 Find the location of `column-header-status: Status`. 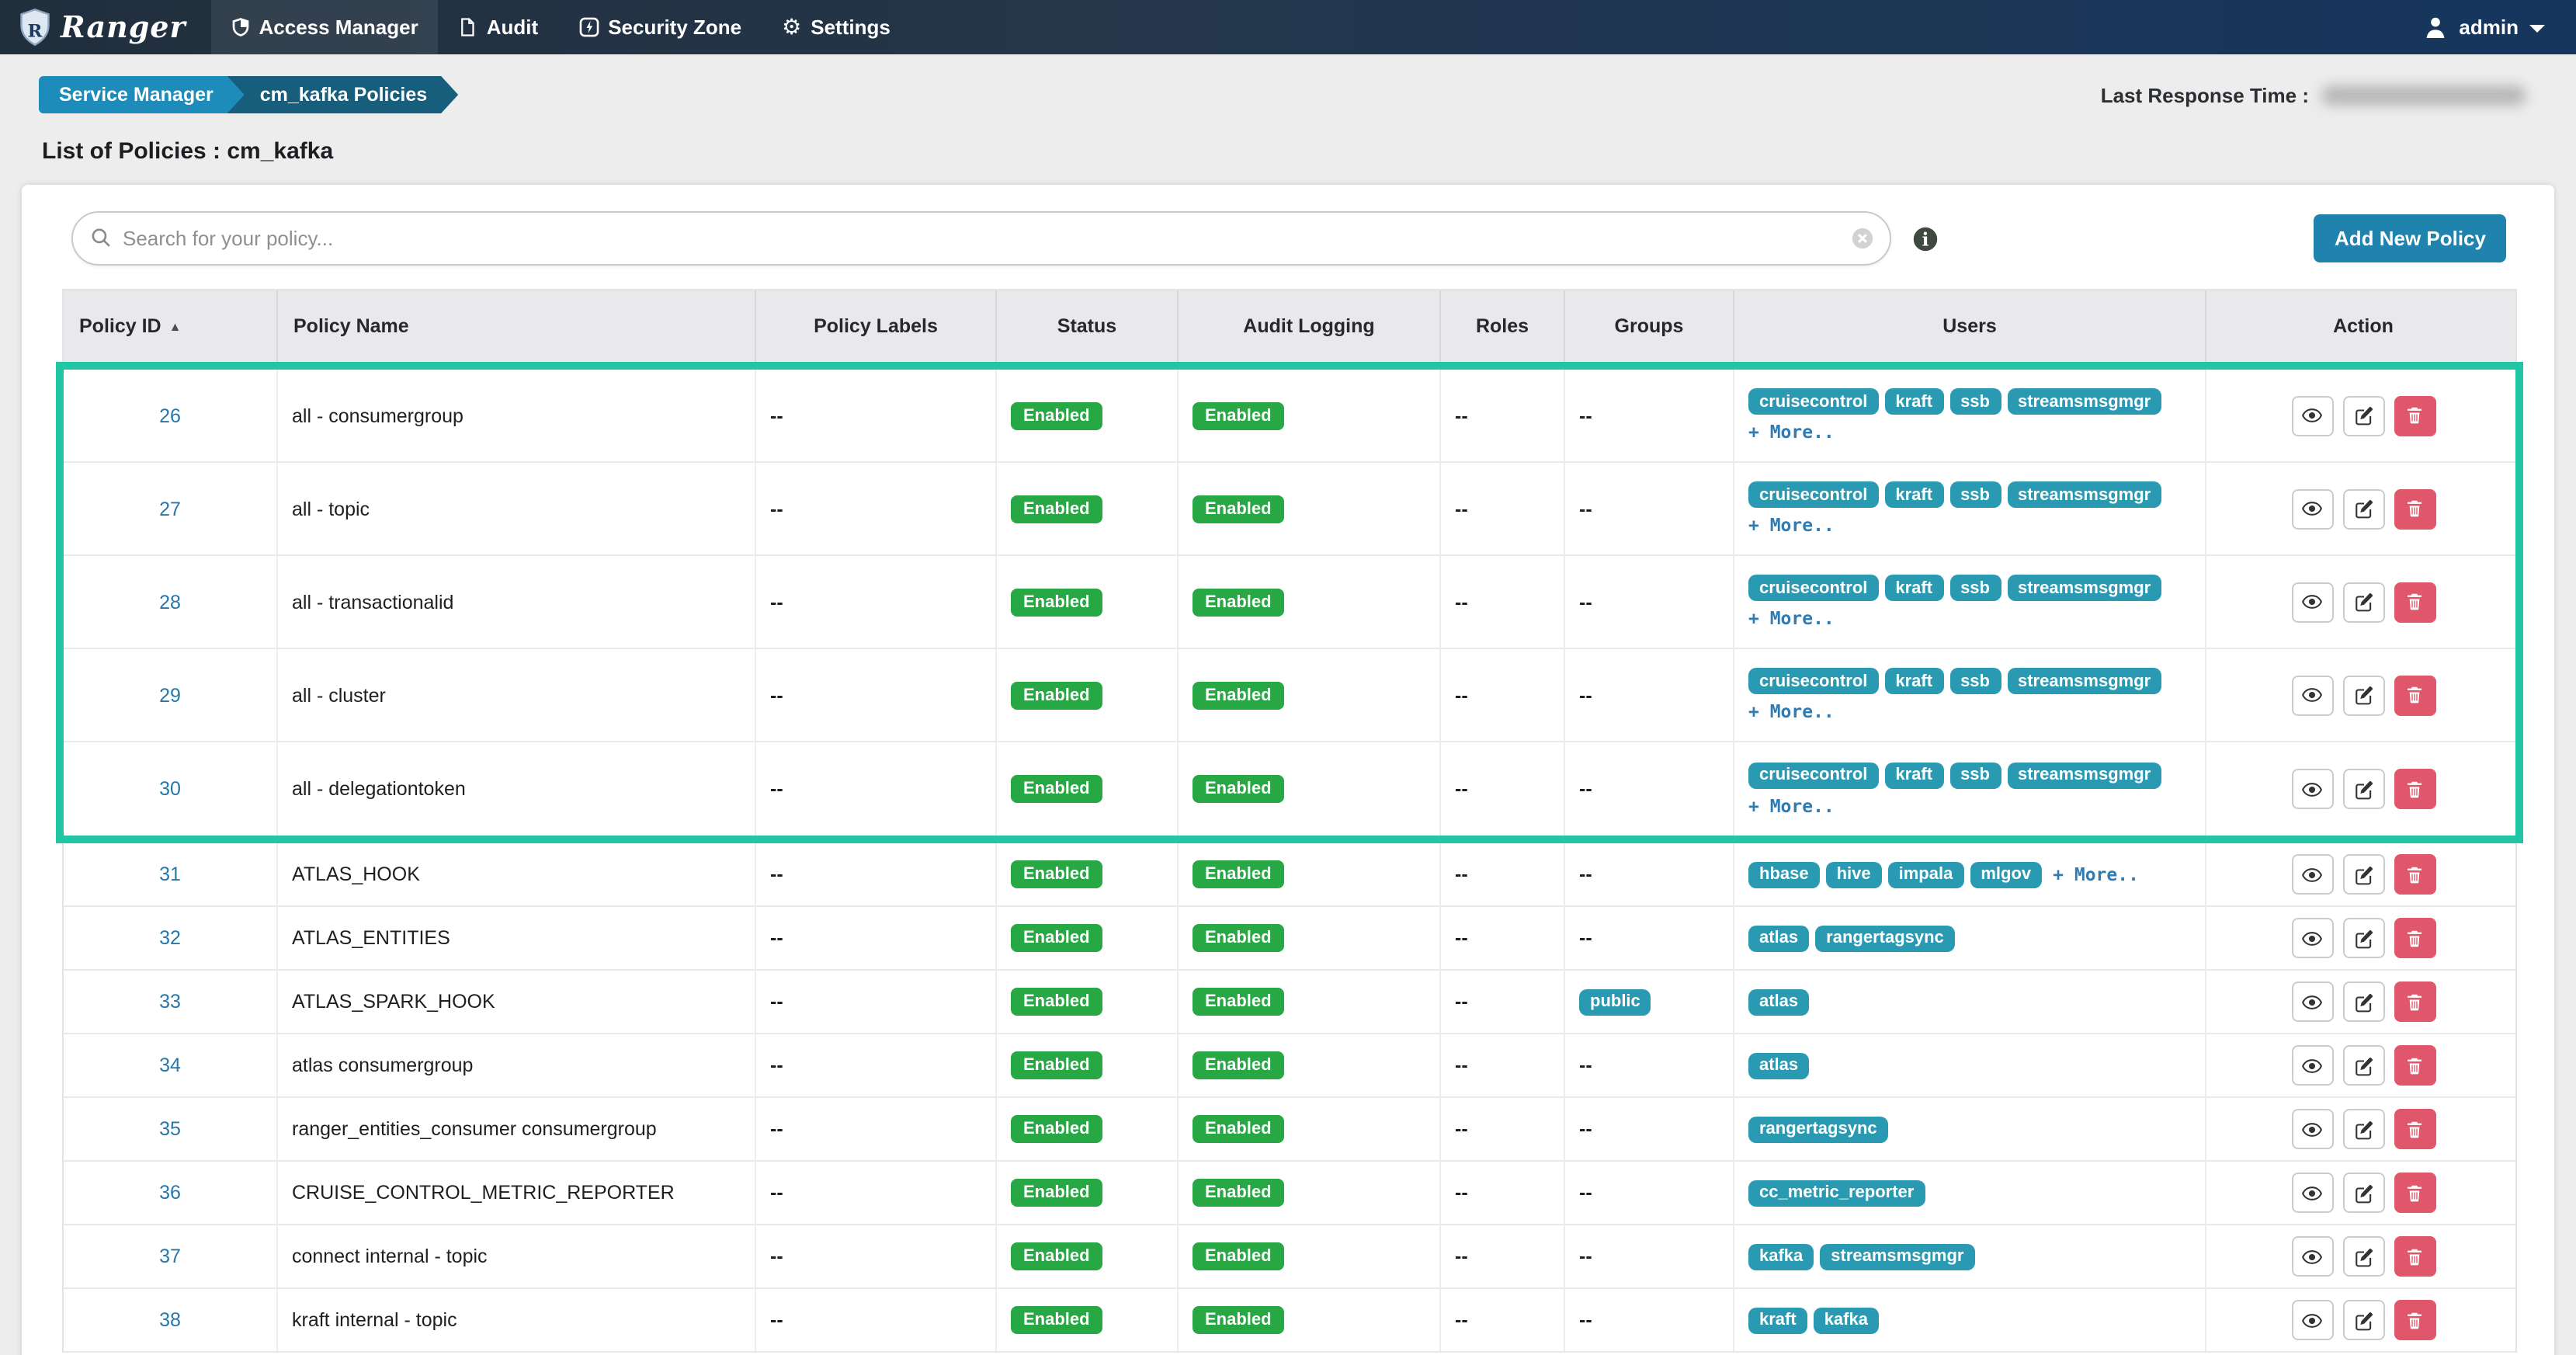

column-header-status: Status is located at coordinates (1088, 326).